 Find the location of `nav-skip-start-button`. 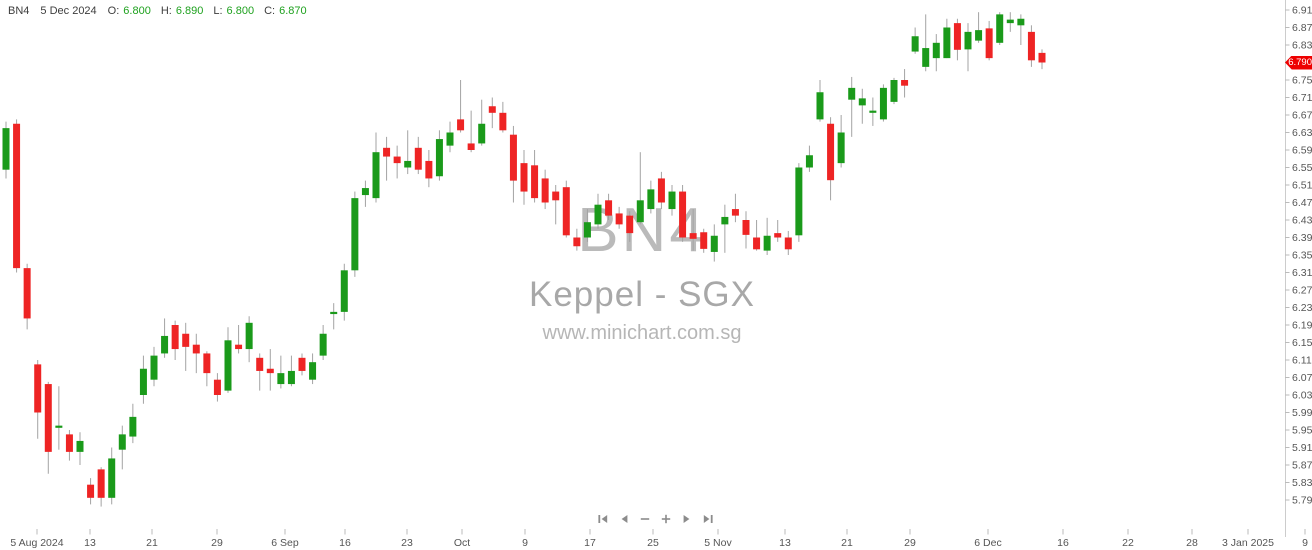

nav-skip-start-button is located at coordinates (603, 518).